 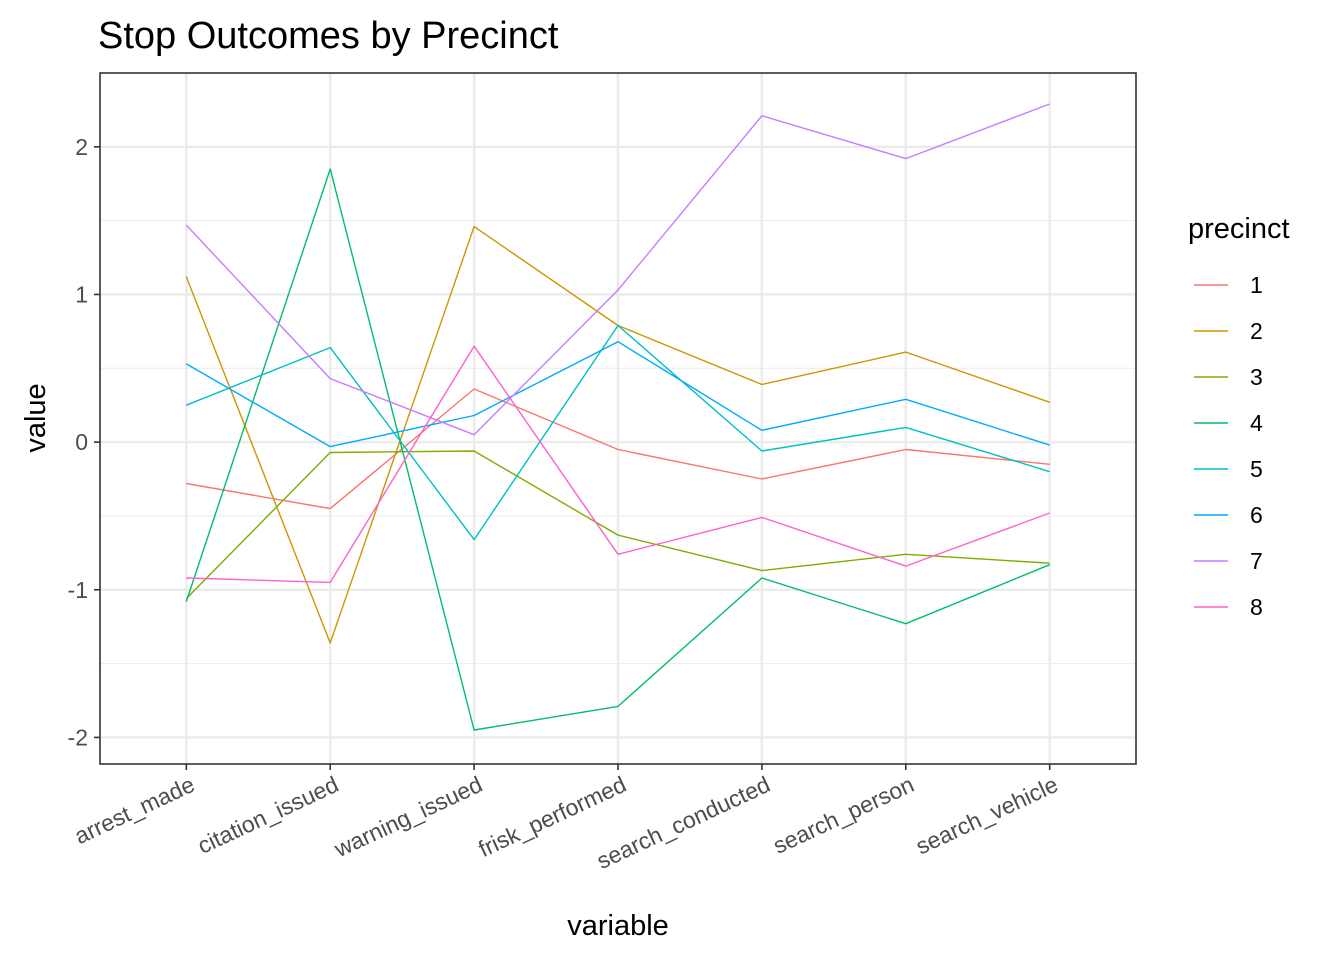 I want to click on legend: precinct 1 2 3 4 5 6 7 8, so click(x=1239, y=416).